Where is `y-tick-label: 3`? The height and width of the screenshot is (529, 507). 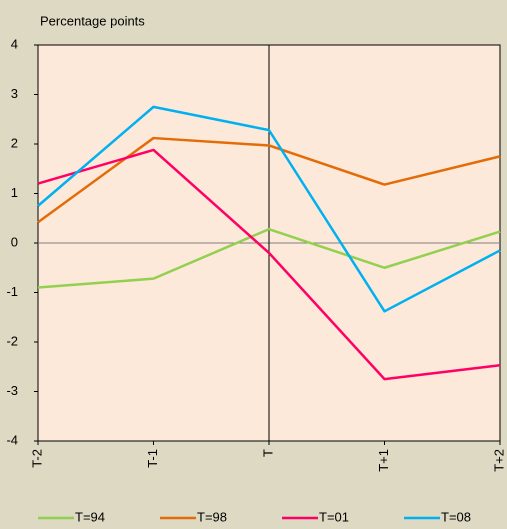 y-tick-label: 3 is located at coordinates (14, 93).